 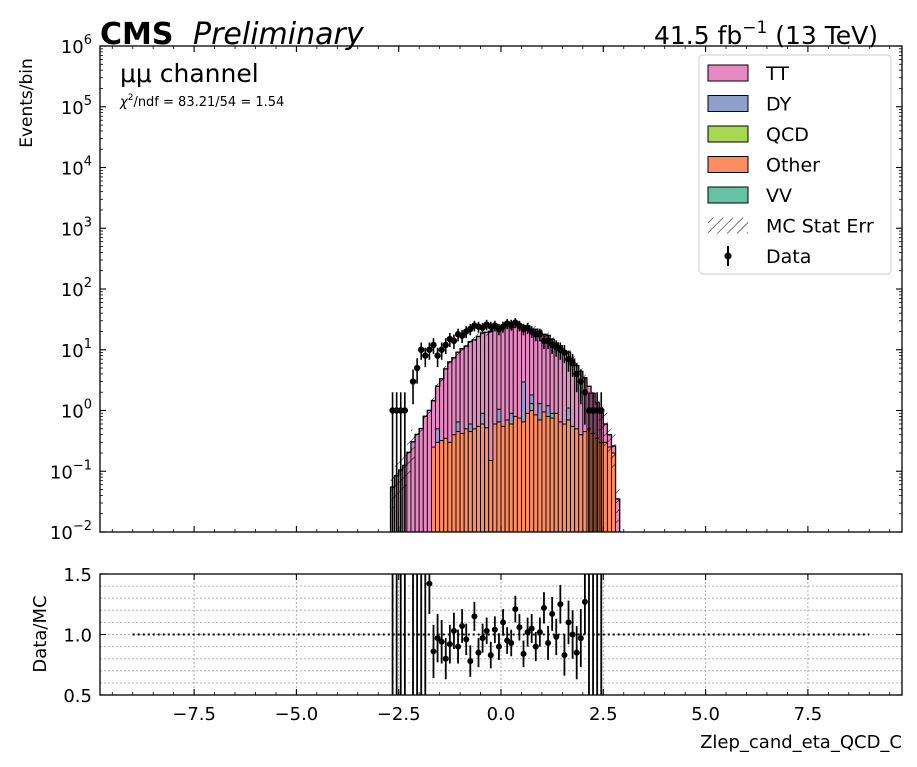 What do you see at coordinates (808, 714) in the screenshot?
I see `x-tick-label: 7.5` at bounding box center [808, 714].